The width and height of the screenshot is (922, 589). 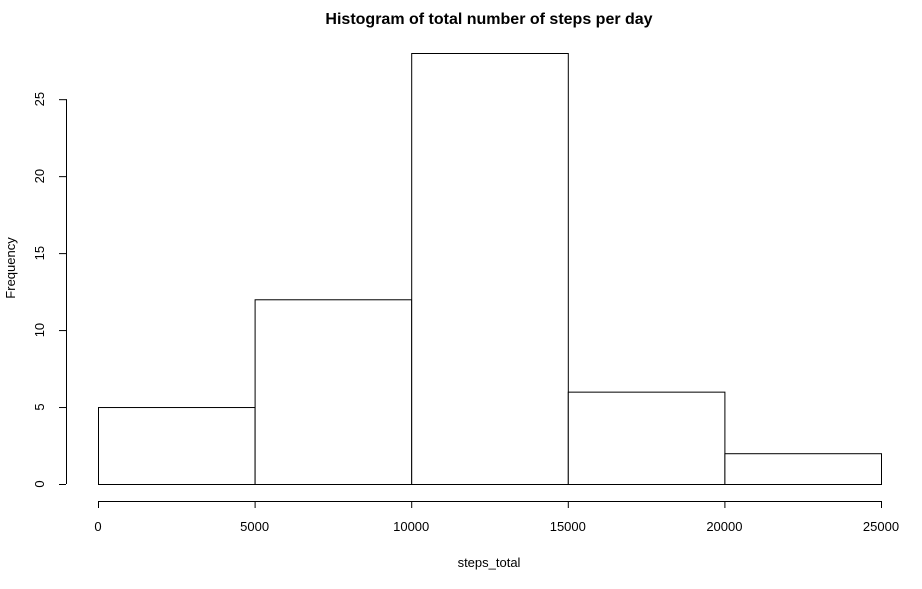 What do you see at coordinates (10, 268) in the screenshot?
I see `y-axis-label: Frequency` at bounding box center [10, 268].